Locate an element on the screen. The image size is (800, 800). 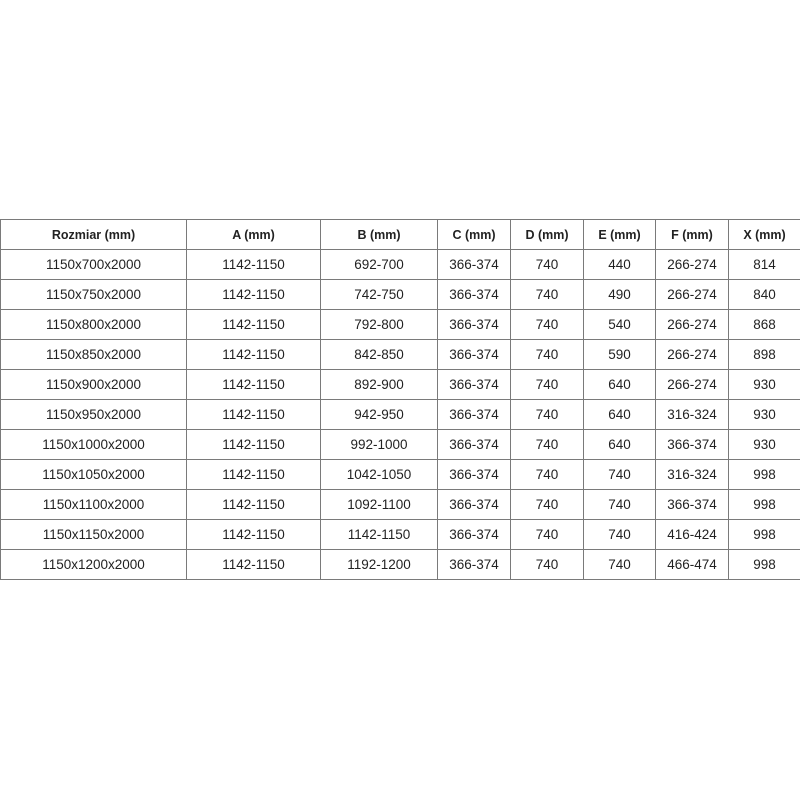
table-cell: 1150x1100x2000 is located at coordinates (93, 504).